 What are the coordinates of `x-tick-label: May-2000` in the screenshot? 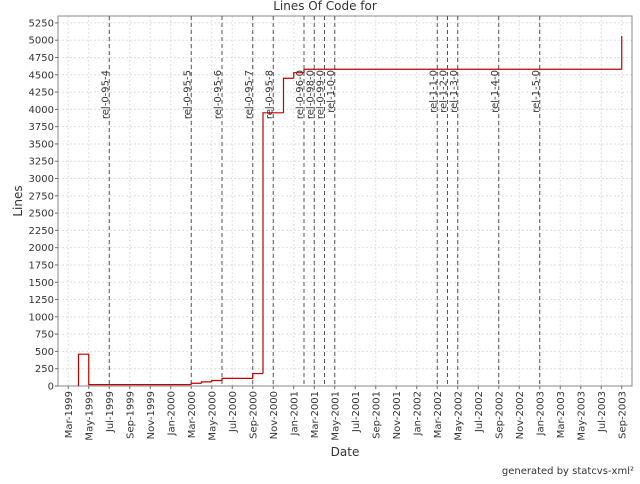 It's located at (212, 416).